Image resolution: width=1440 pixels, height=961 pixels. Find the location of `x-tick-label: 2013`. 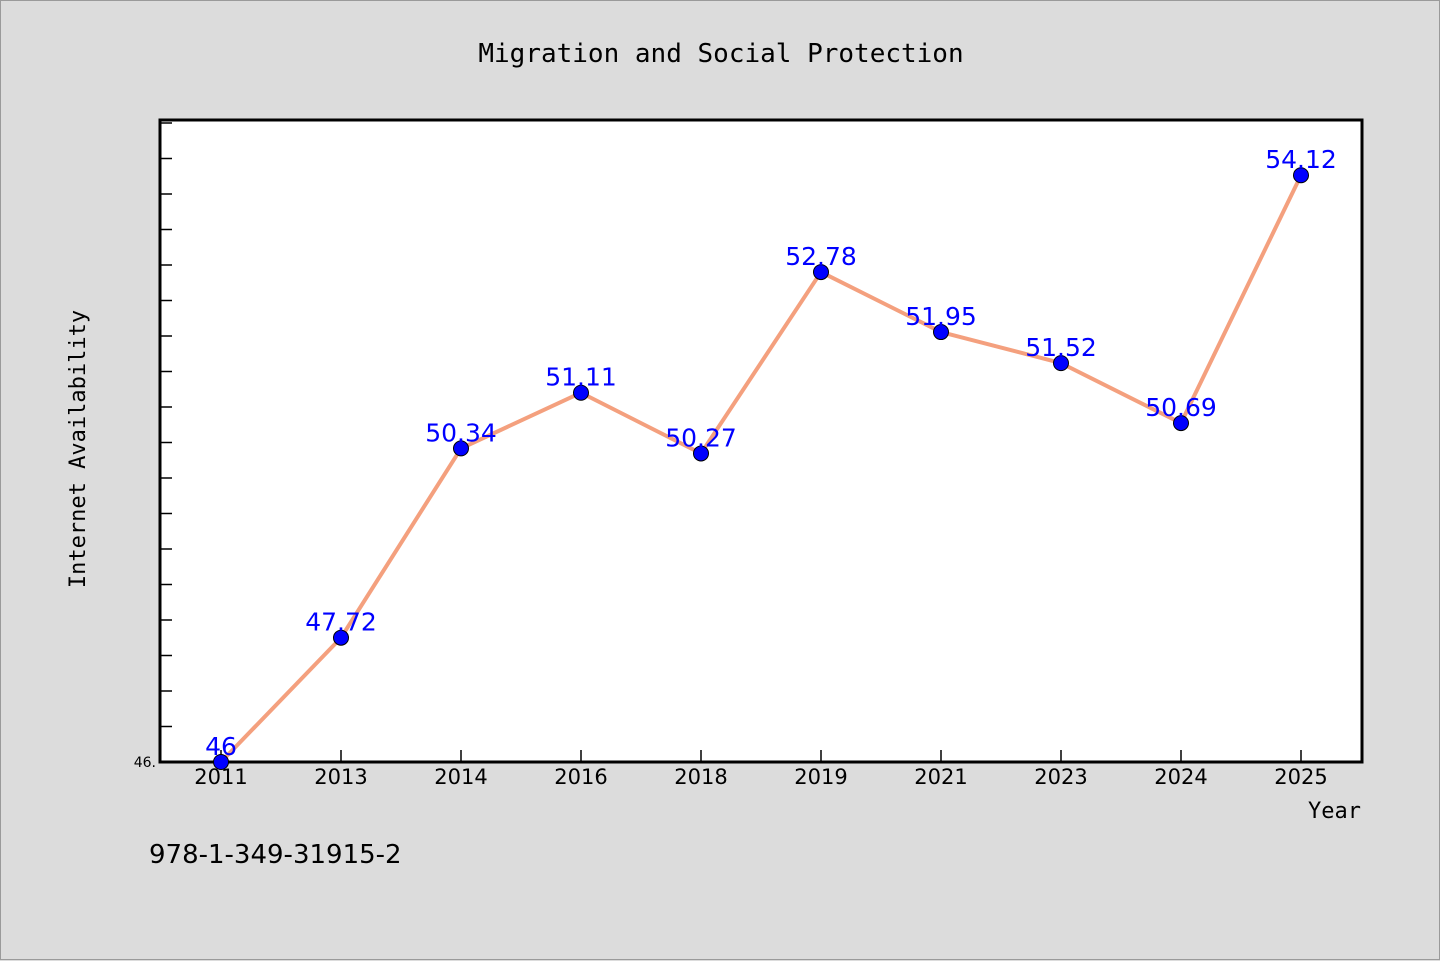

x-tick-label: 2013 is located at coordinates (340, 777).